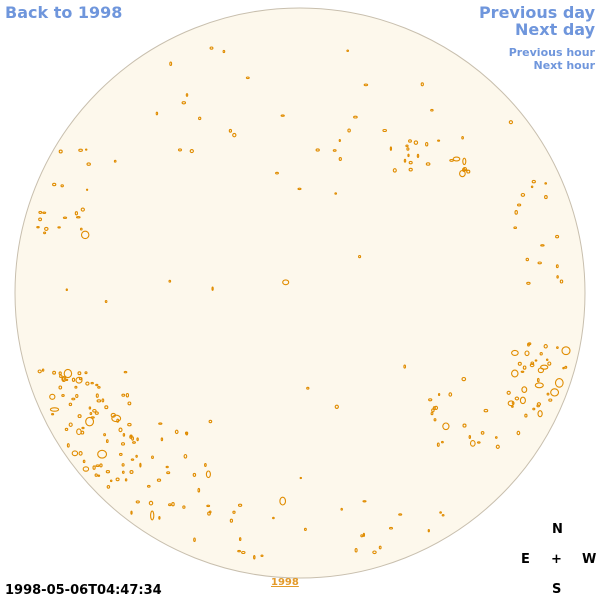 The height and width of the screenshot is (600, 600). What do you see at coordinates (557, 529) in the screenshot?
I see `compass-north: N` at bounding box center [557, 529].